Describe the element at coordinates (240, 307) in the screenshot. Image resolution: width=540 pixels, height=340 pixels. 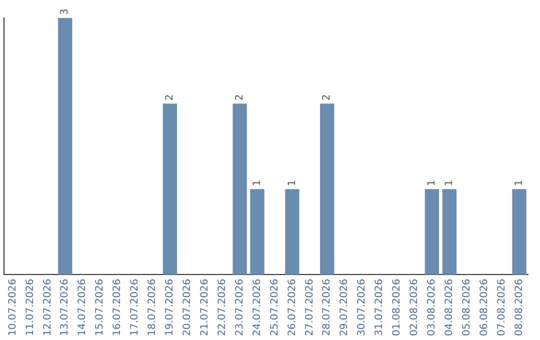
I see `x-tick-label: 23.07.2026` at that location.